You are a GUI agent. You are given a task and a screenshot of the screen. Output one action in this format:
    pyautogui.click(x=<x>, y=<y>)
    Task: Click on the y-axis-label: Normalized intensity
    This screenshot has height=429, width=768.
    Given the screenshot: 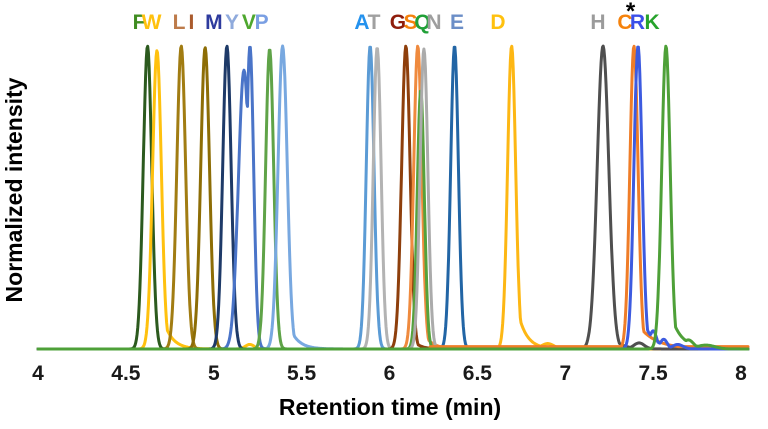 What is the action you would take?
    pyautogui.click(x=14, y=189)
    